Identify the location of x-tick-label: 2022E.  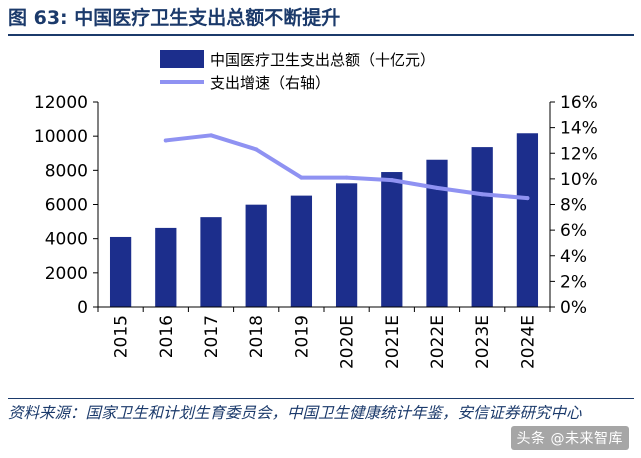
(438, 342).